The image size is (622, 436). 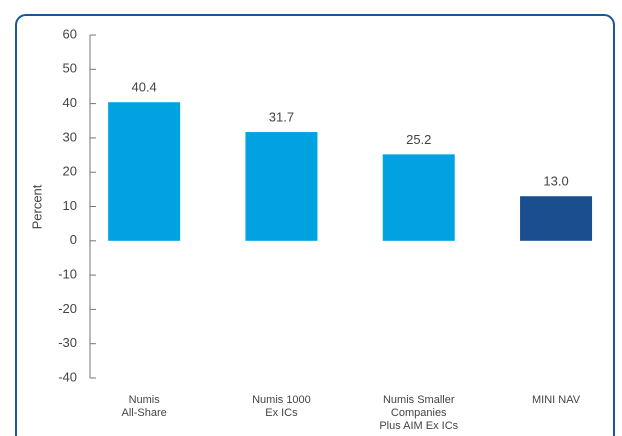 I want to click on y-axis-label: Percent, so click(x=36, y=206).